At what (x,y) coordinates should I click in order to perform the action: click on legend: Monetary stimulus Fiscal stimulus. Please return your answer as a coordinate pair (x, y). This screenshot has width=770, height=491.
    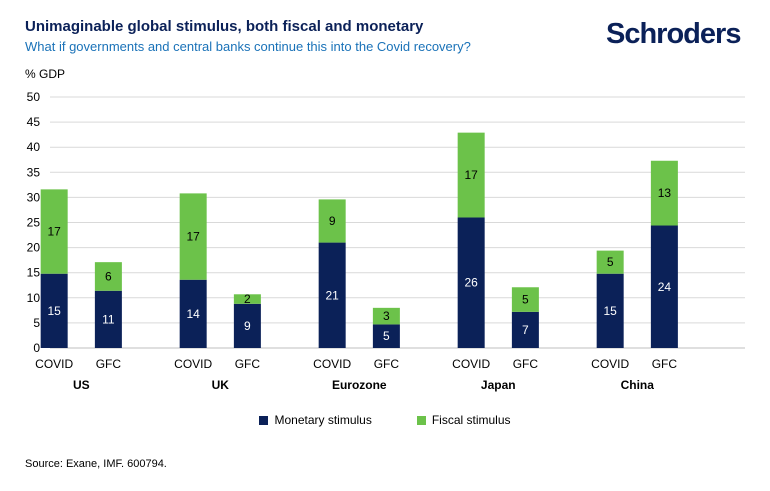
    Looking at the image, I should click on (385, 420).